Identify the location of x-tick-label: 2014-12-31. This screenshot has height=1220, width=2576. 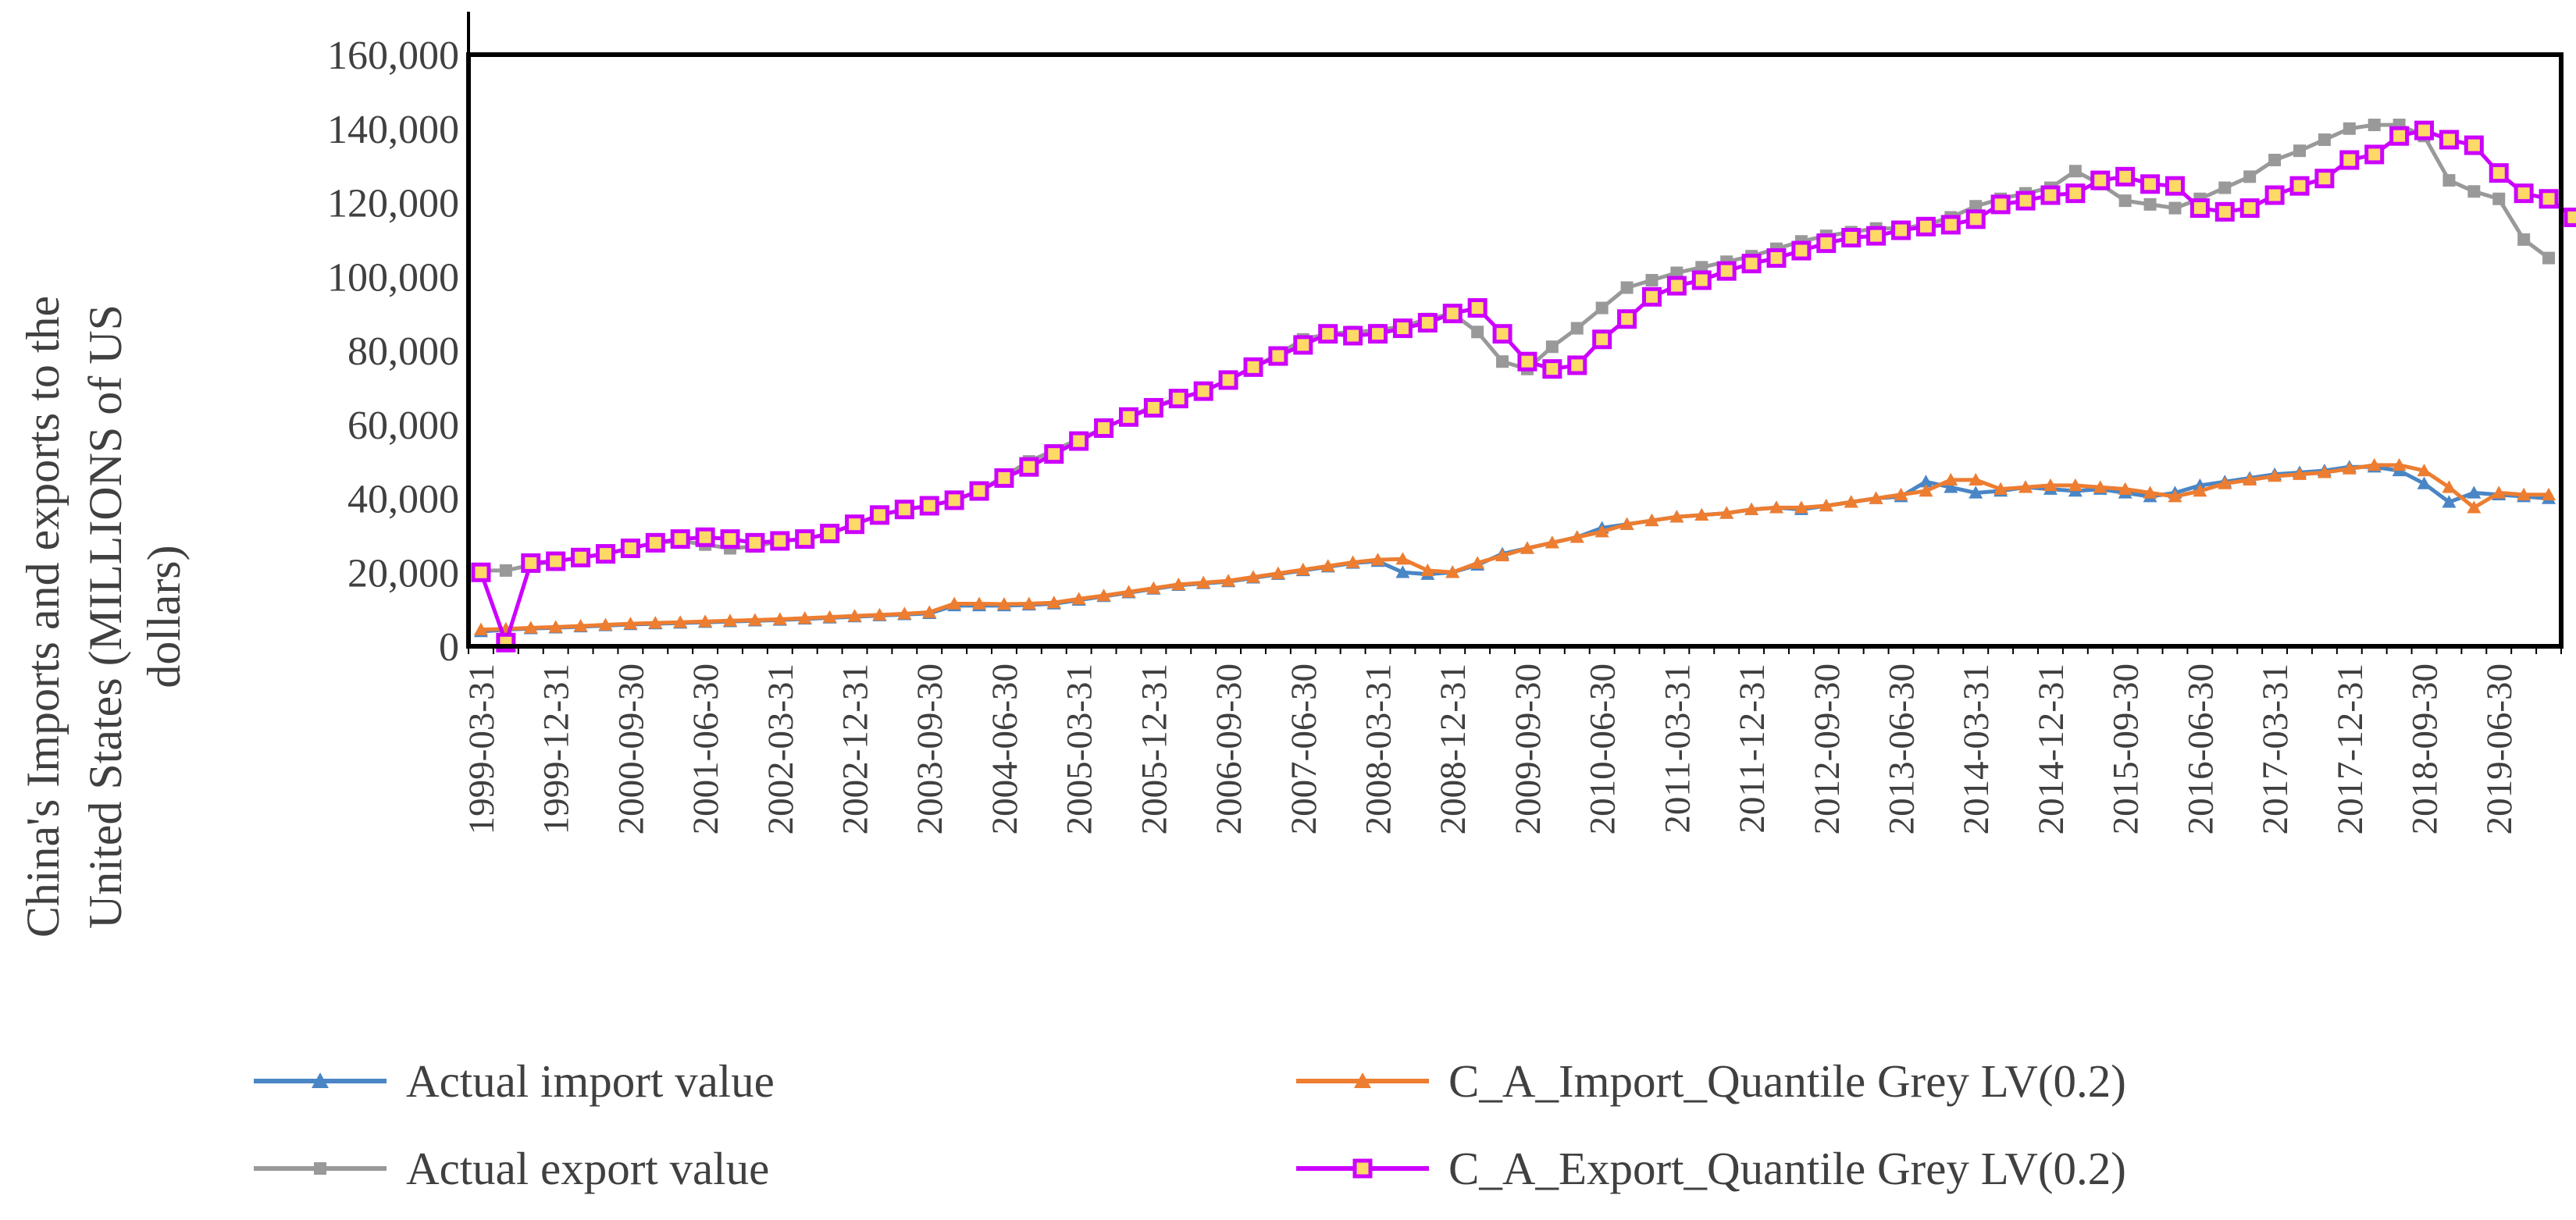
(2051, 749).